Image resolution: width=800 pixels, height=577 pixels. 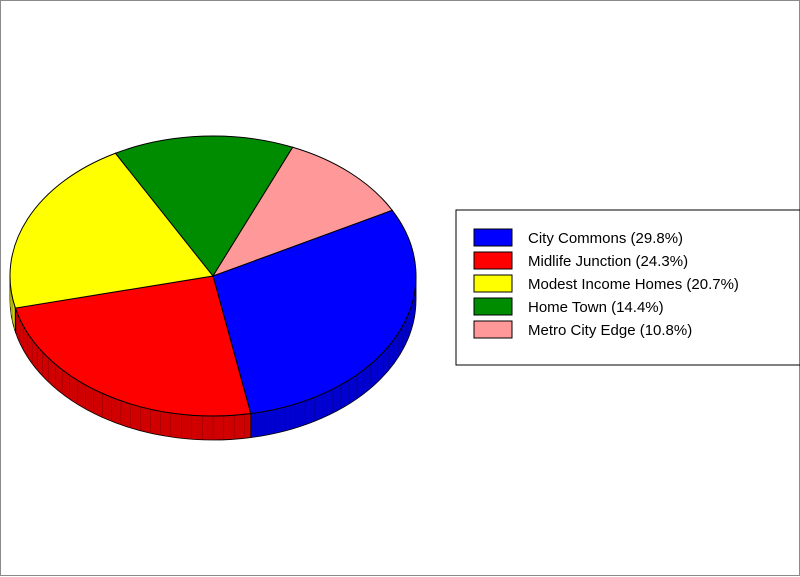 What do you see at coordinates (610, 330) in the screenshot?
I see `legend-label-4: Metro City Edge (10.8%)` at bounding box center [610, 330].